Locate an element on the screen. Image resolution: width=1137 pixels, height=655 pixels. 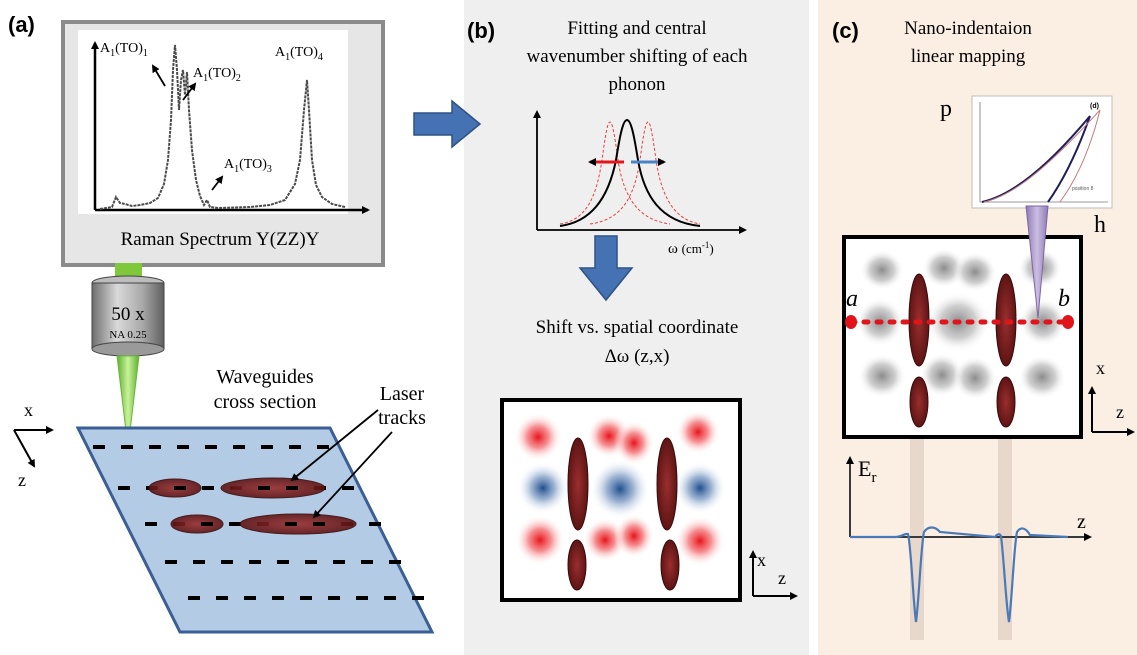
spectrum-curve is located at coordinates (222, 127).